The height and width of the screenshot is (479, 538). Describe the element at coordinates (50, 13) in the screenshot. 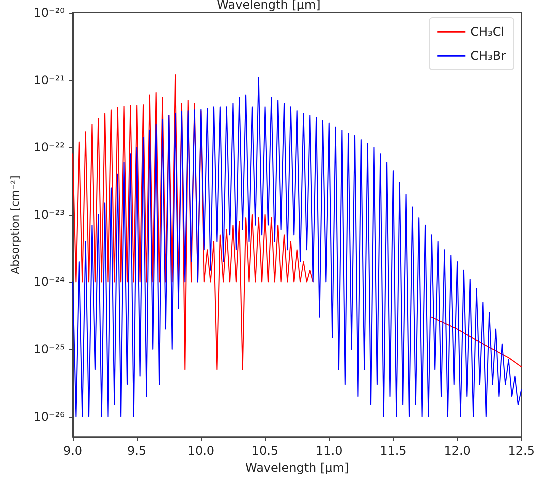

I see `y-tick-label: 10⁻²⁰` at that location.